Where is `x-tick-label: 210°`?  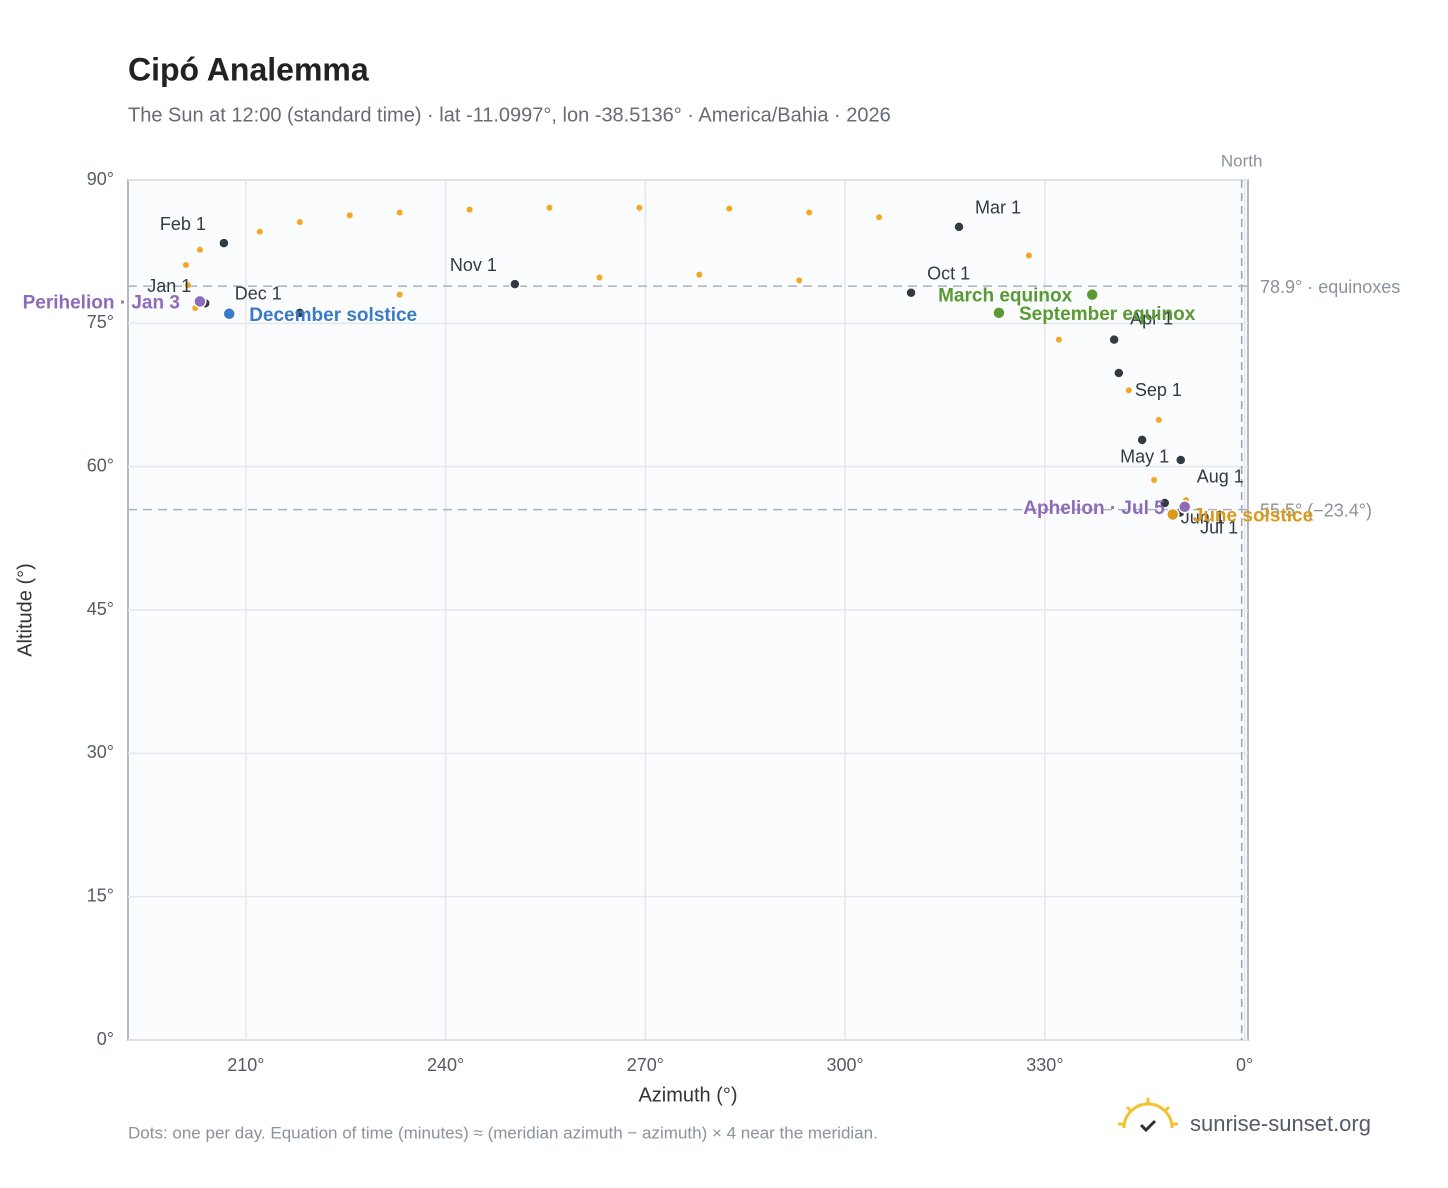 x-tick-label: 210° is located at coordinates (245, 1065).